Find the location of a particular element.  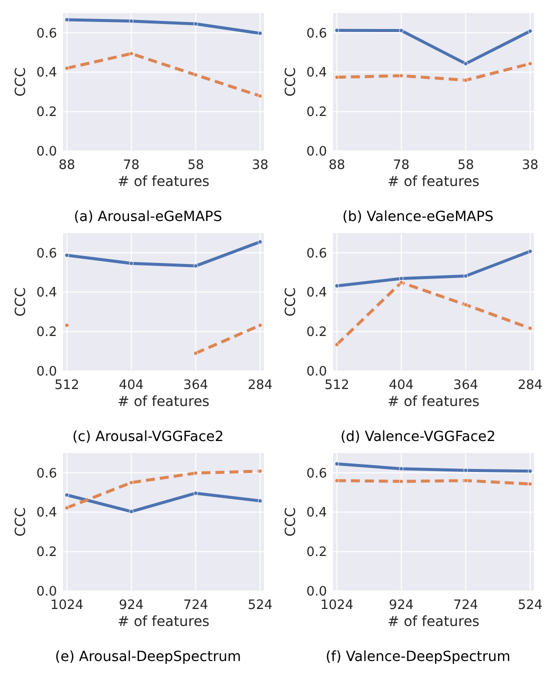

x-tick-label: 38 is located at coordinates (260, 165).